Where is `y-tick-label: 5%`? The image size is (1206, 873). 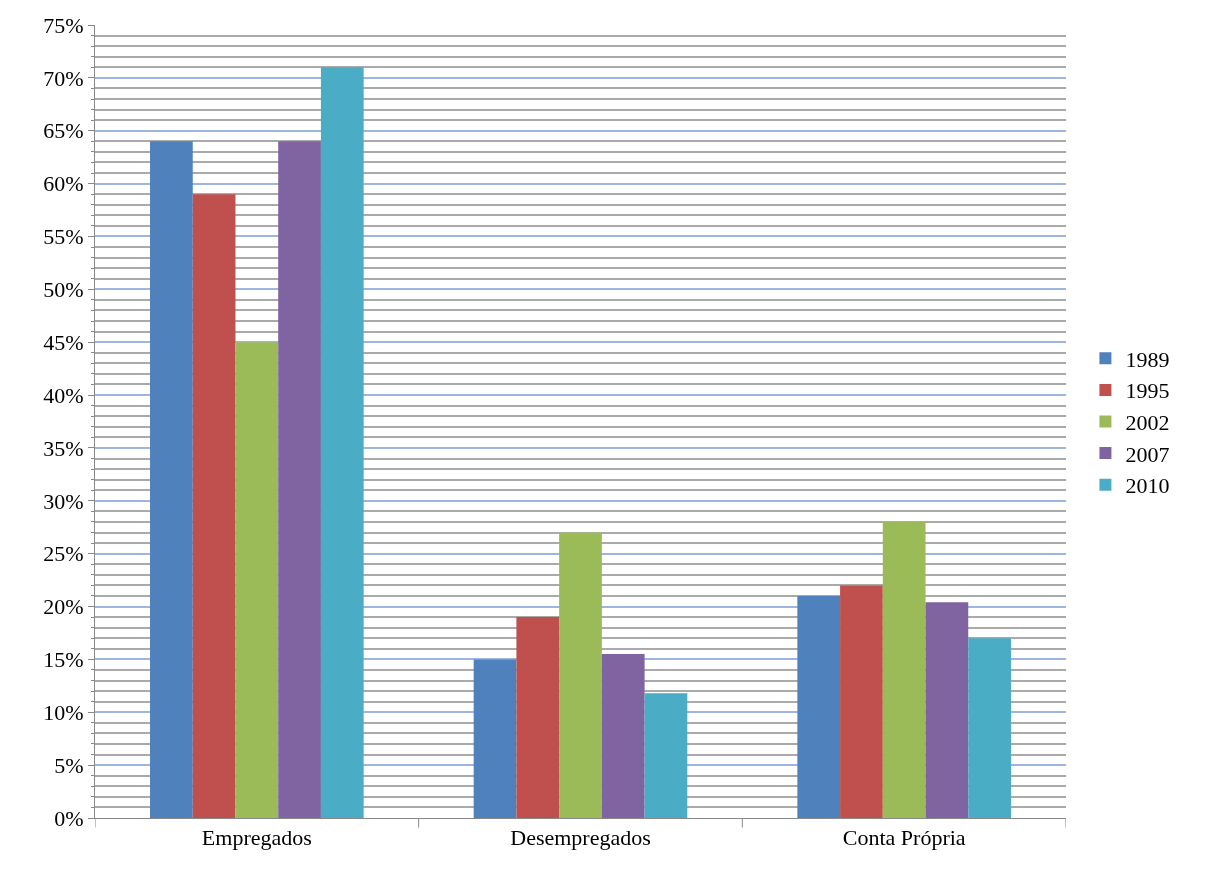 y-tick-label: 5% is located at coordinates (69, 765).